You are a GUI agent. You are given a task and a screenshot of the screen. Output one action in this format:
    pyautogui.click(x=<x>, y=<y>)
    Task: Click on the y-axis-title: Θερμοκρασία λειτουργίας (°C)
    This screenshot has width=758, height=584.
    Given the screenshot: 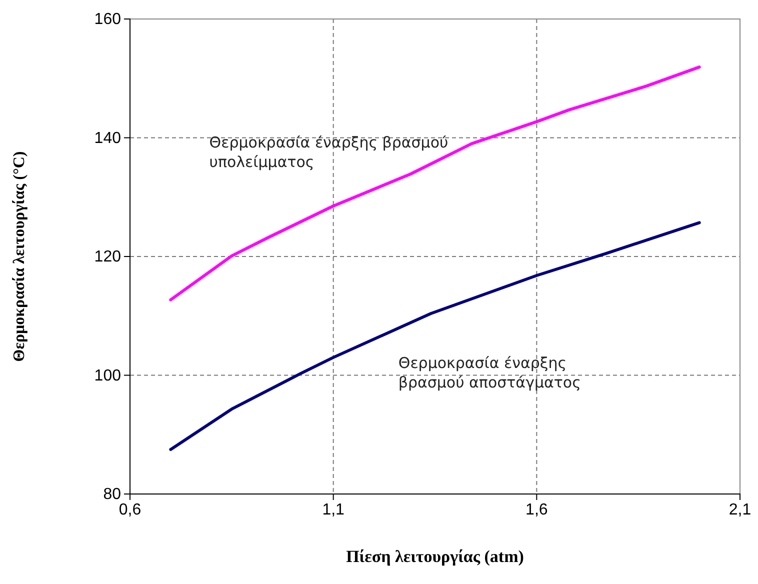 What is the action you would take?
    pyautogui.click(x=19, y=256)
    